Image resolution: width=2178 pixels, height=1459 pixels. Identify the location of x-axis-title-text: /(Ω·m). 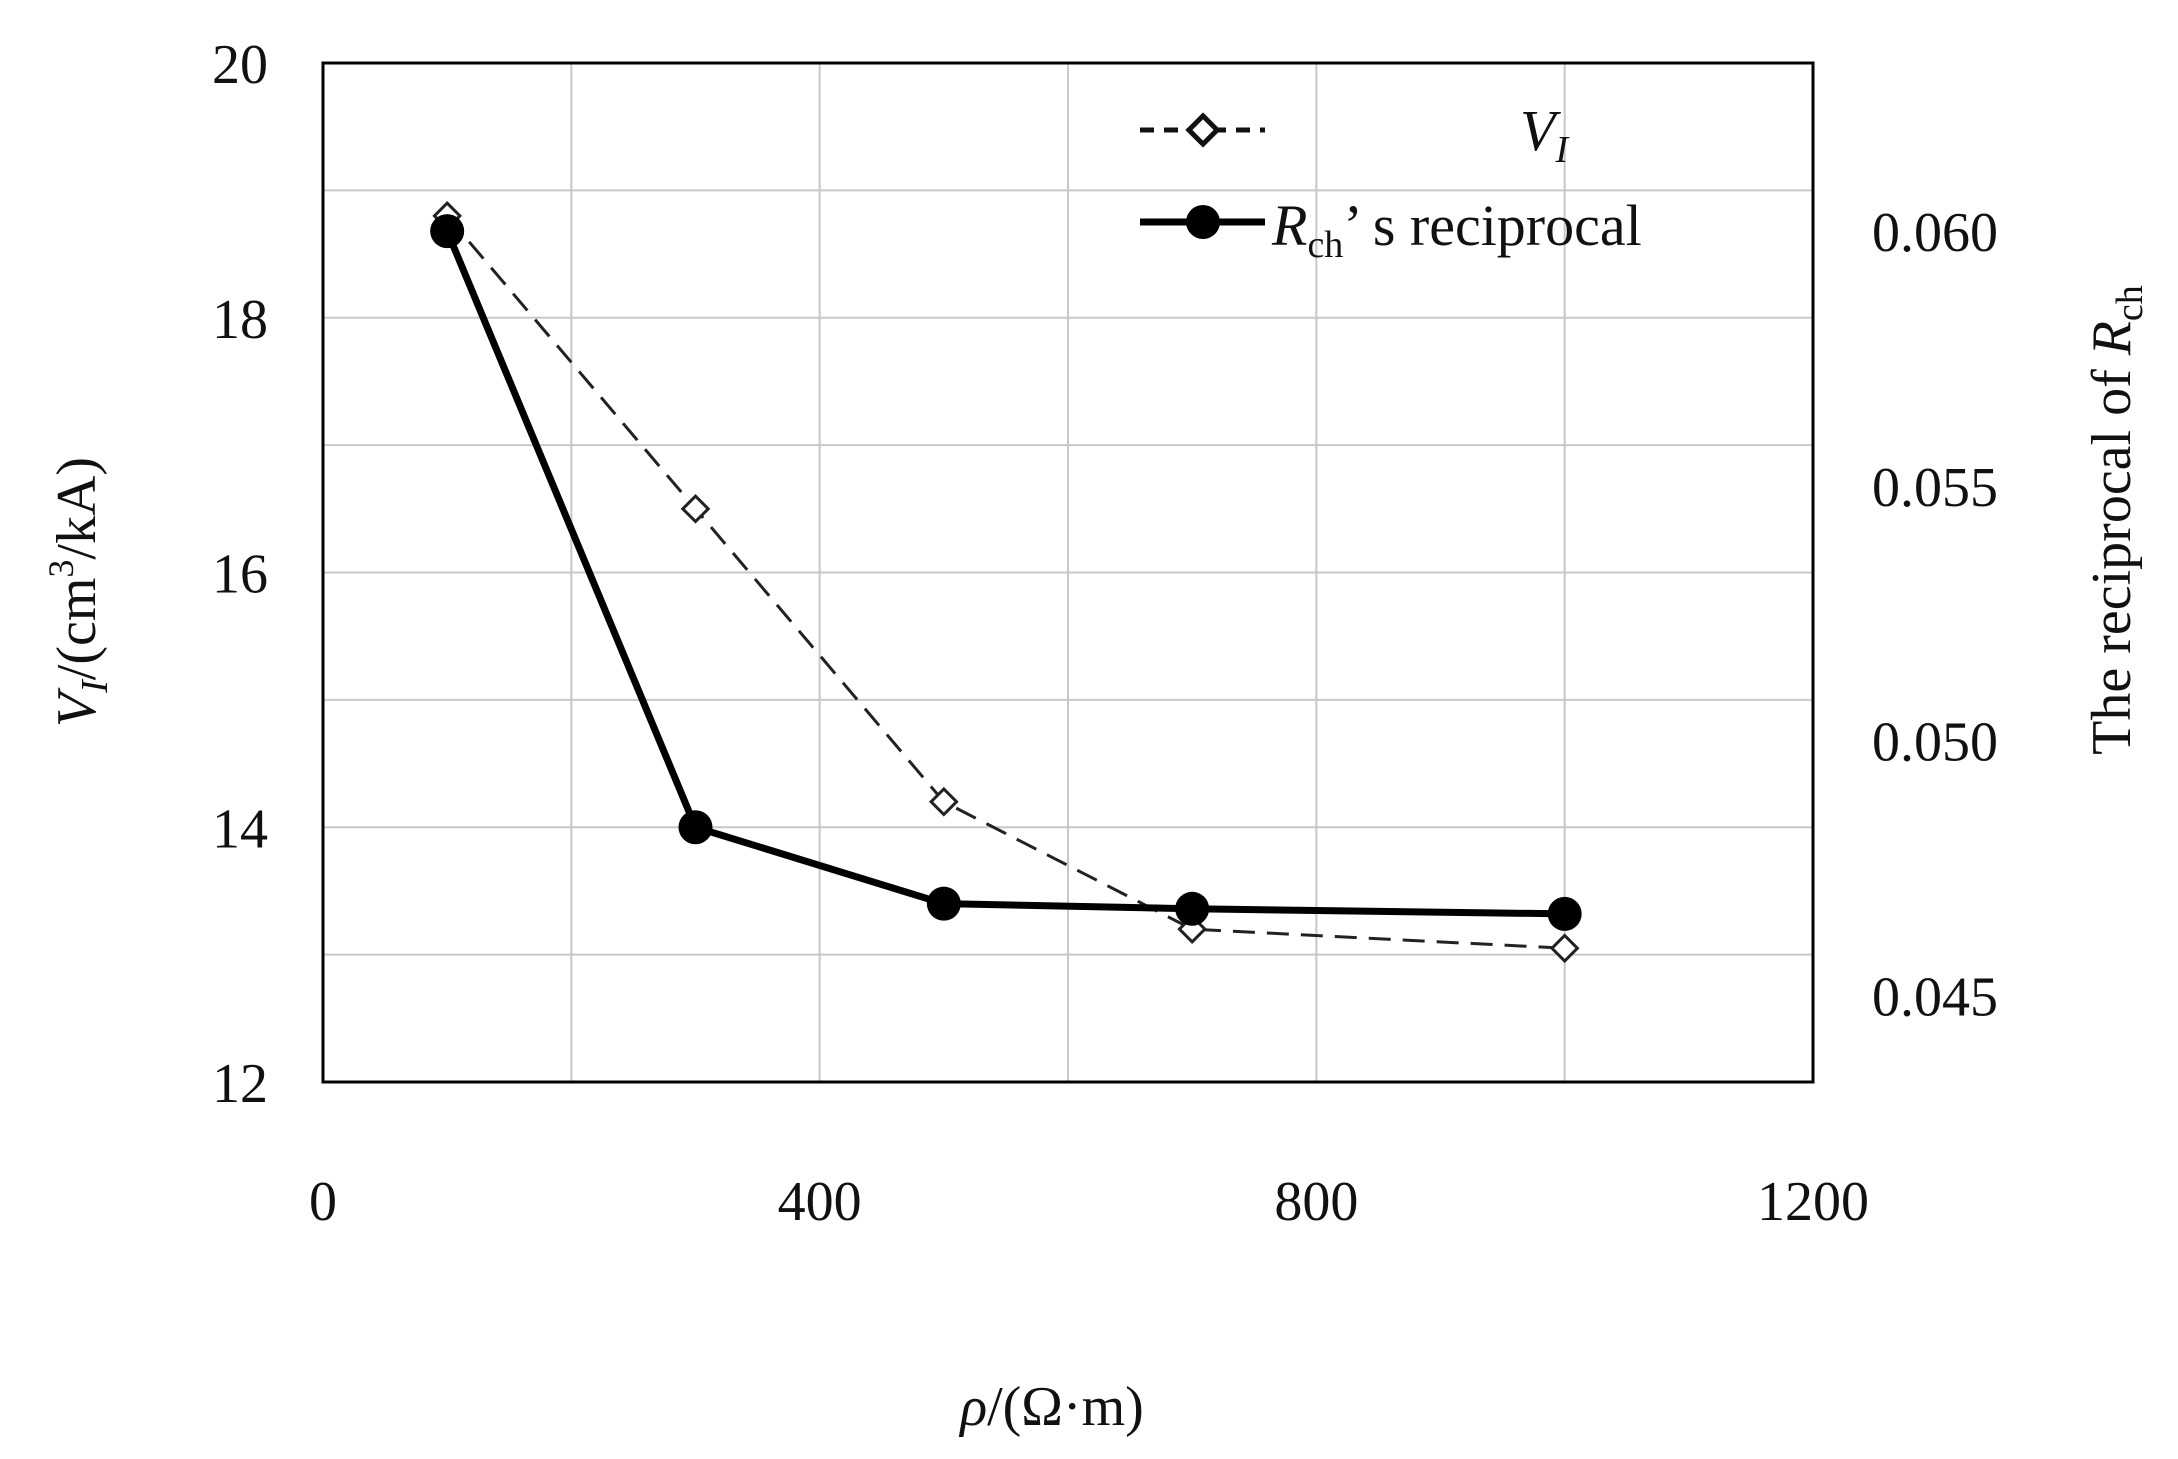
(1065, 1407).